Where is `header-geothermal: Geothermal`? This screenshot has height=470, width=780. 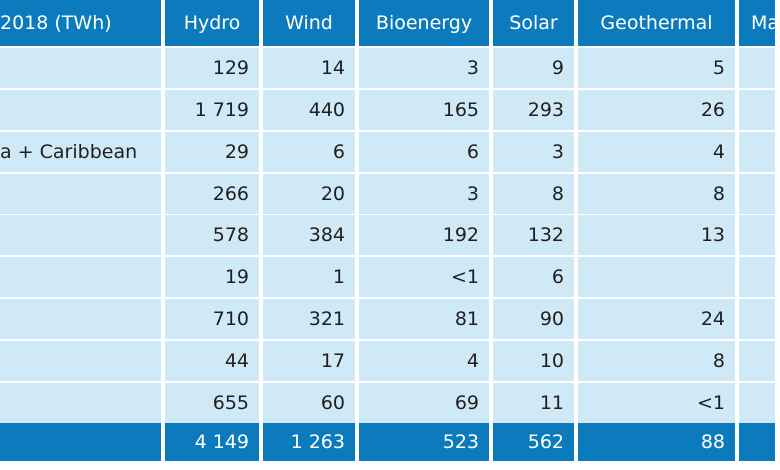 header-geothermal: Geothermal is located at coordinates (656, 23).